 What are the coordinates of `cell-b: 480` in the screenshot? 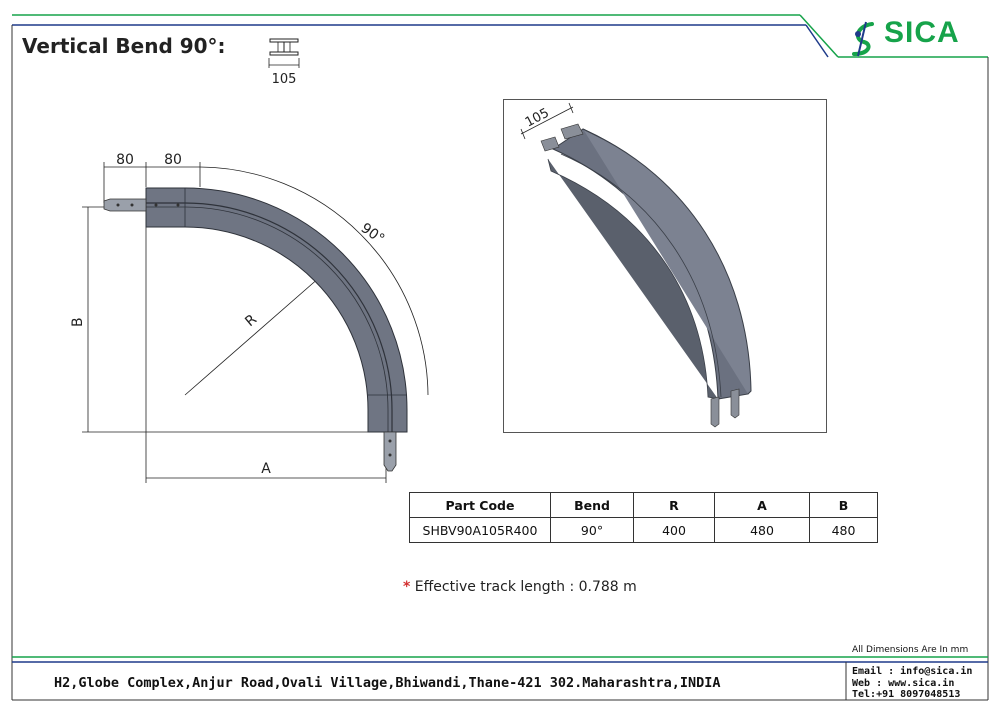 It's located at (843, 530).